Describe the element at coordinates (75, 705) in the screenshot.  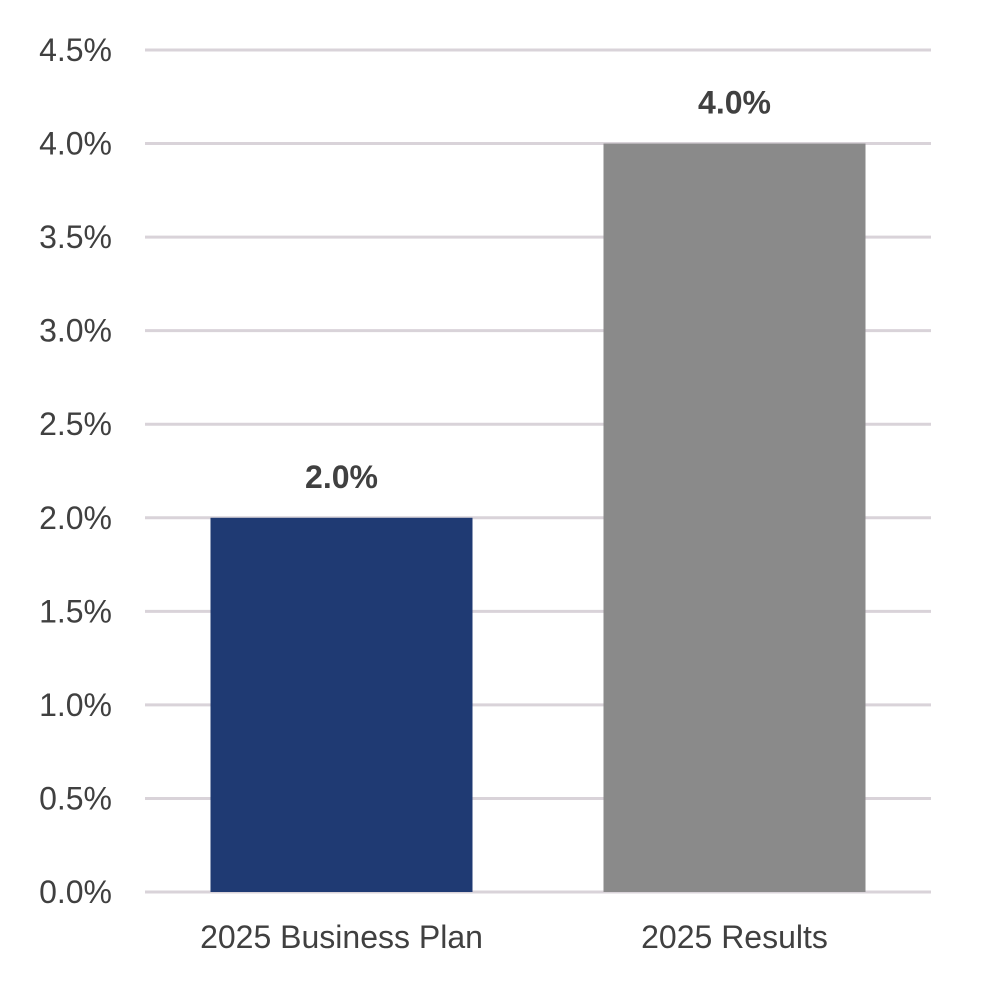
I see `y-tick-label: 1.0%` at that location.